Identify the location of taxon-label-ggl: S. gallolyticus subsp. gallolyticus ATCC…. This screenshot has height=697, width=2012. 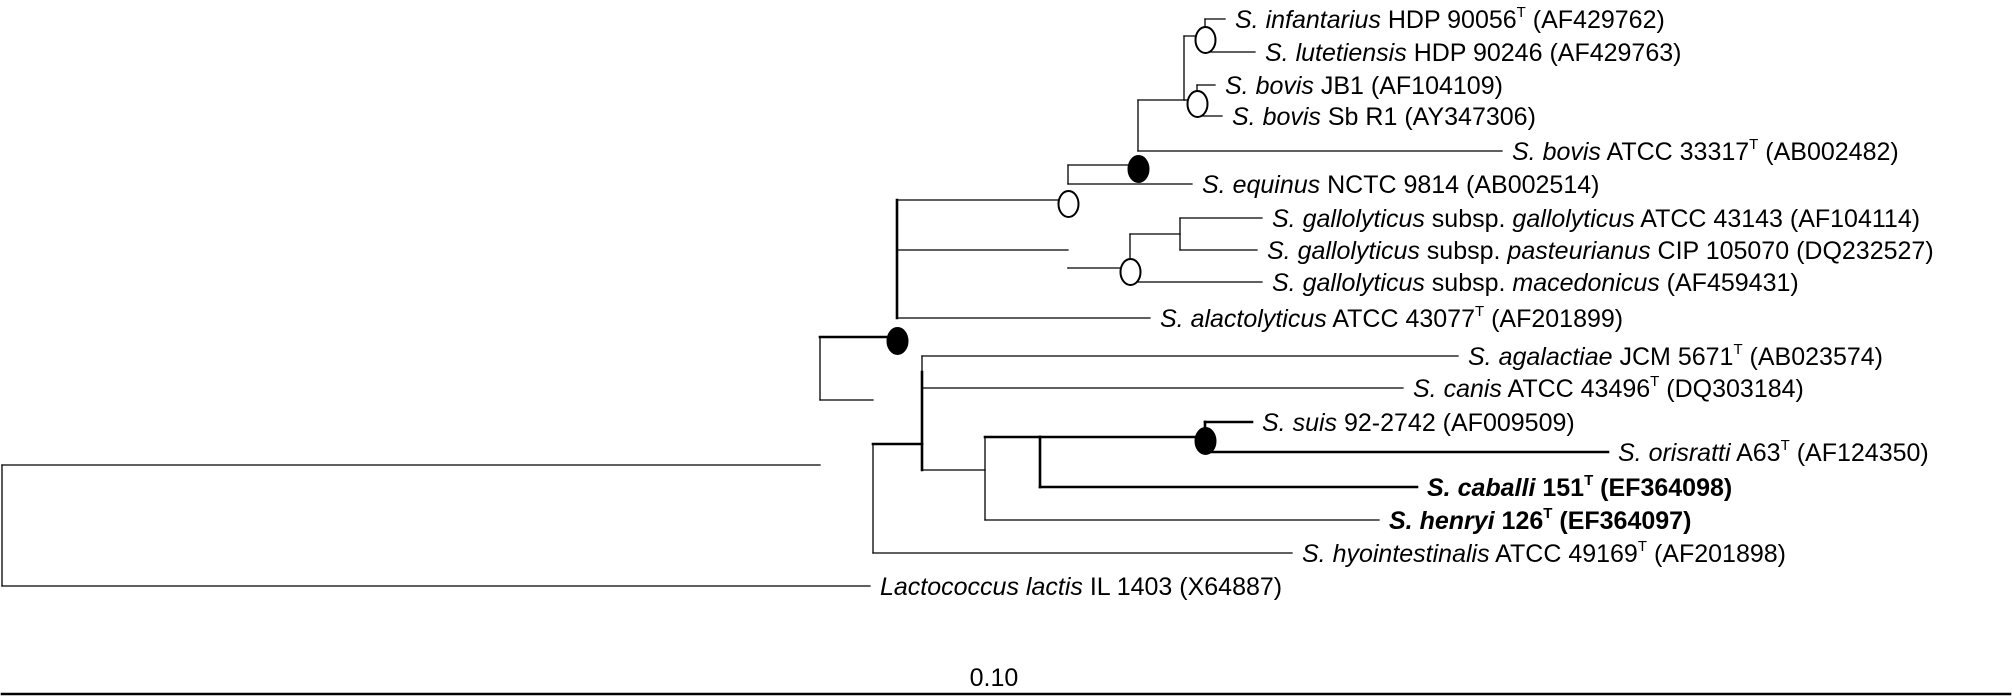
(1596, 219).